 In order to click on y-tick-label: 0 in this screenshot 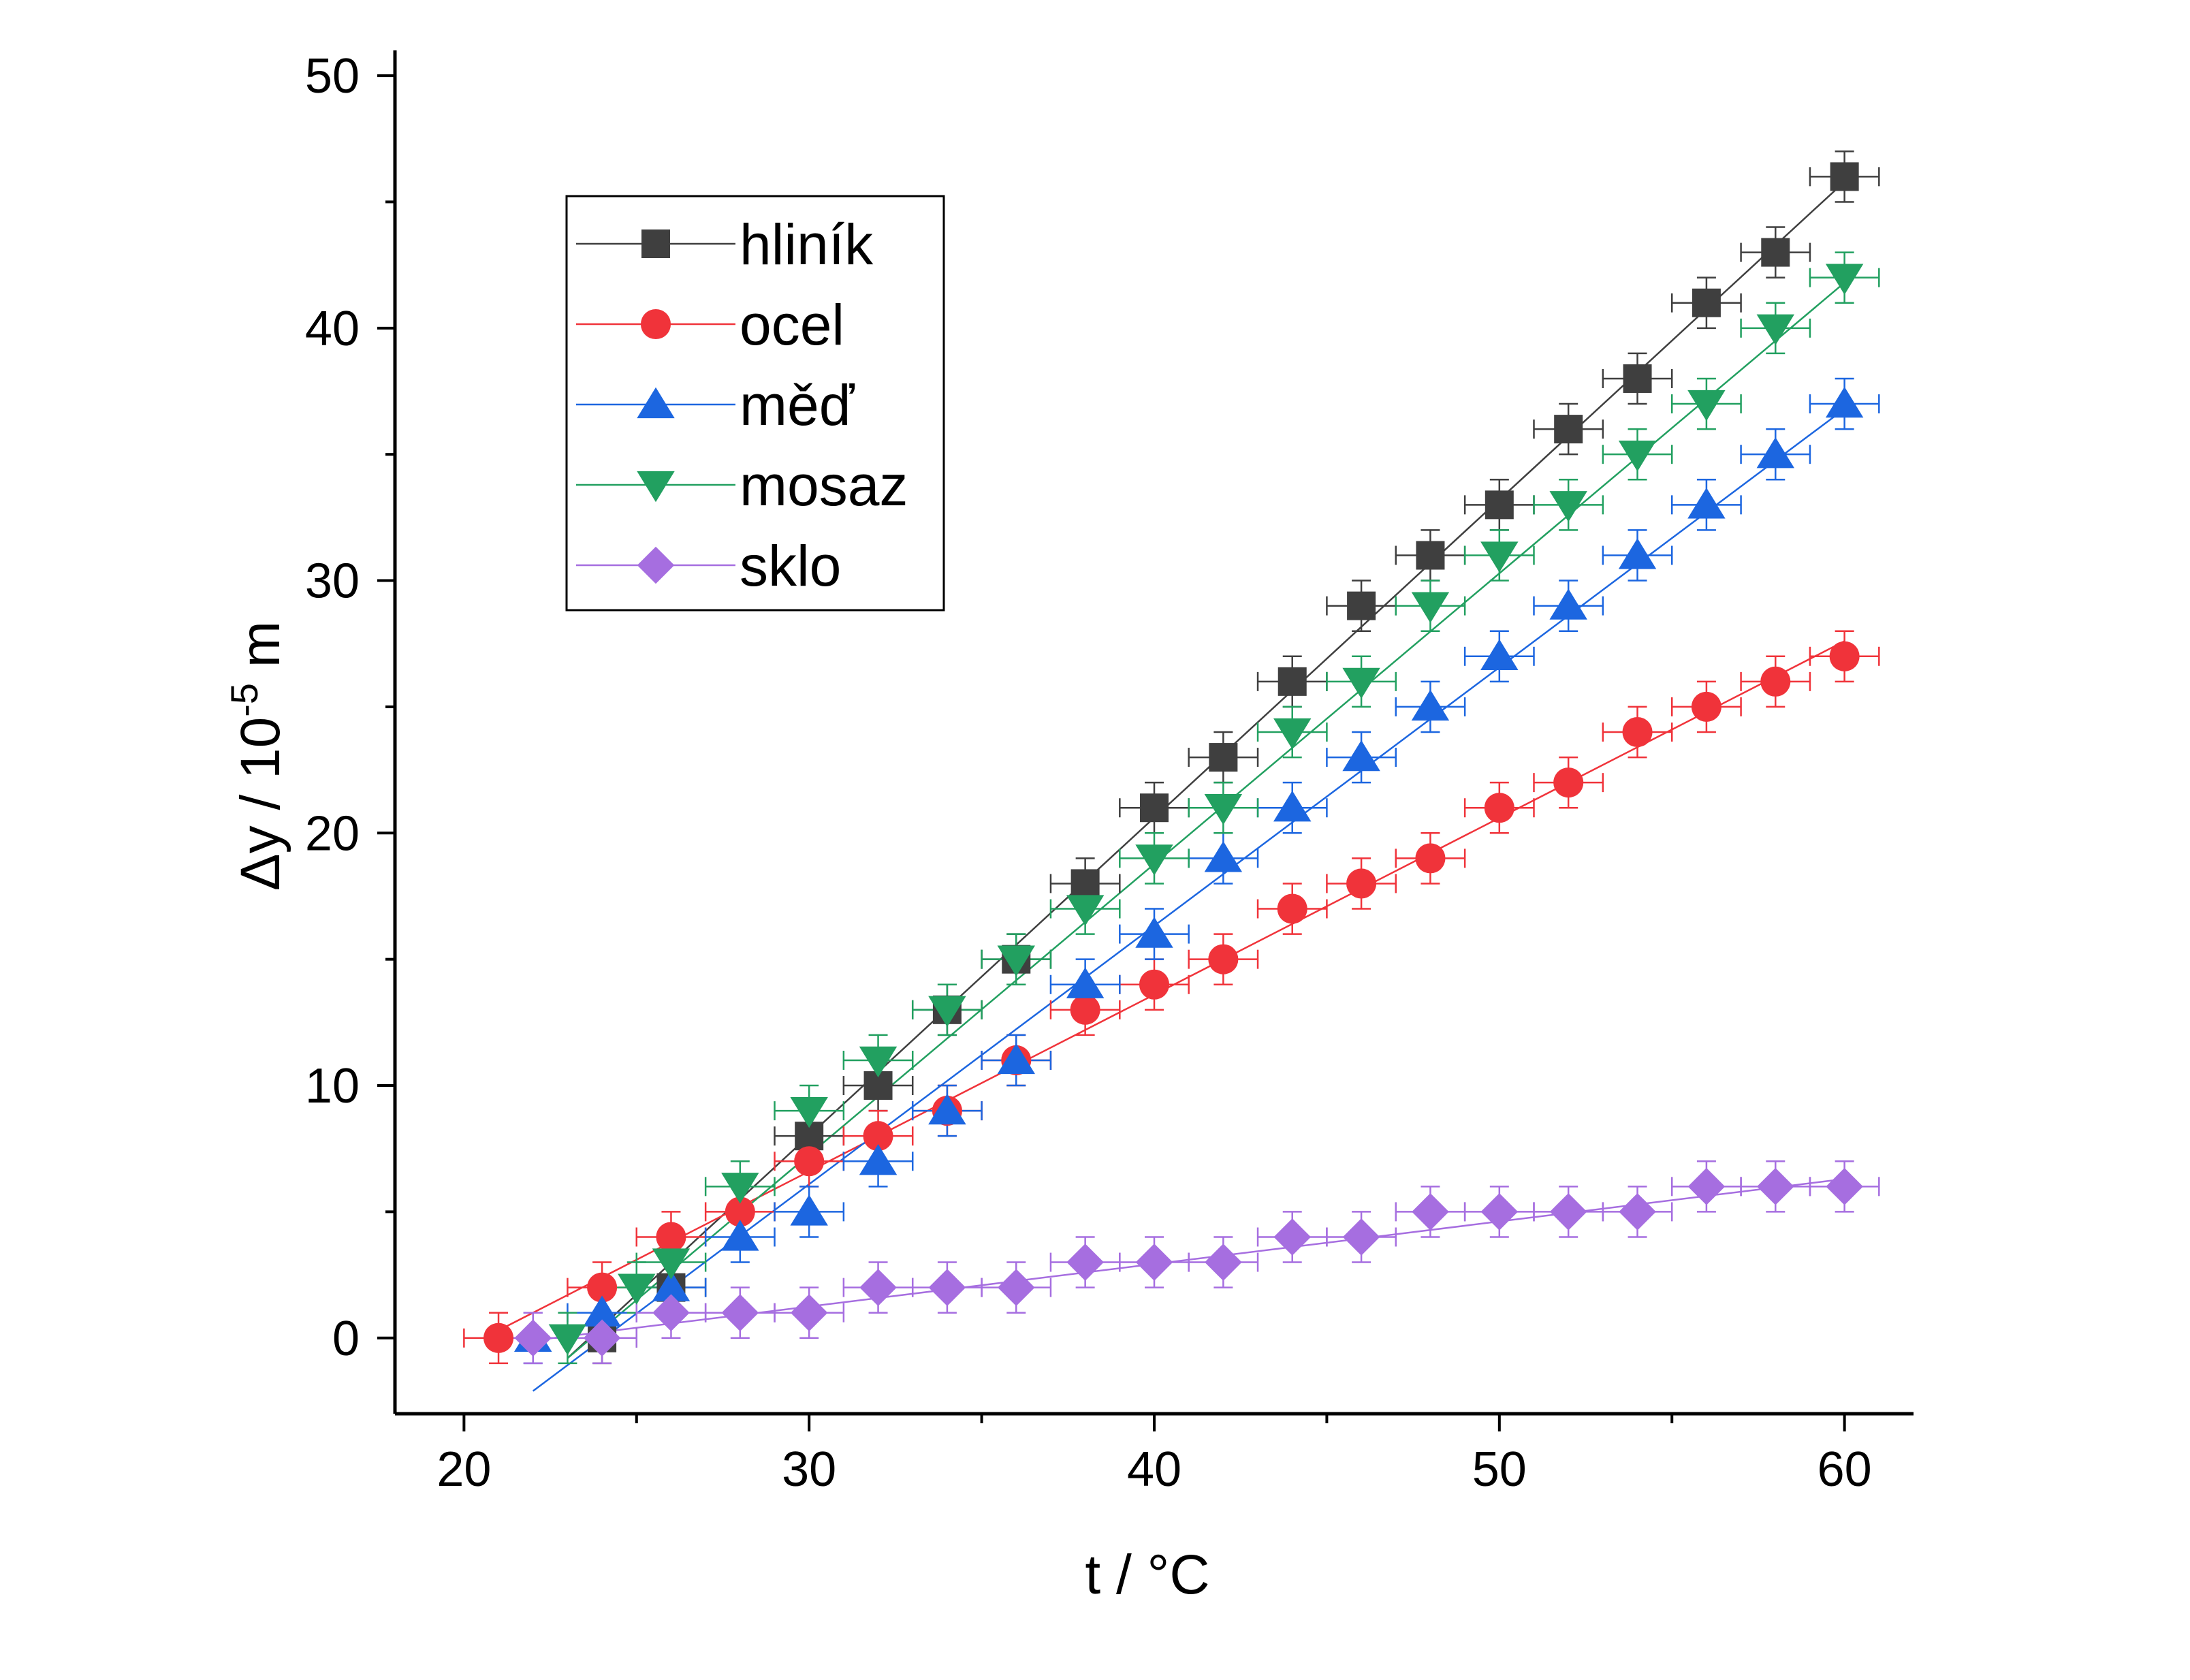, I will do `click(346, 1339)`.